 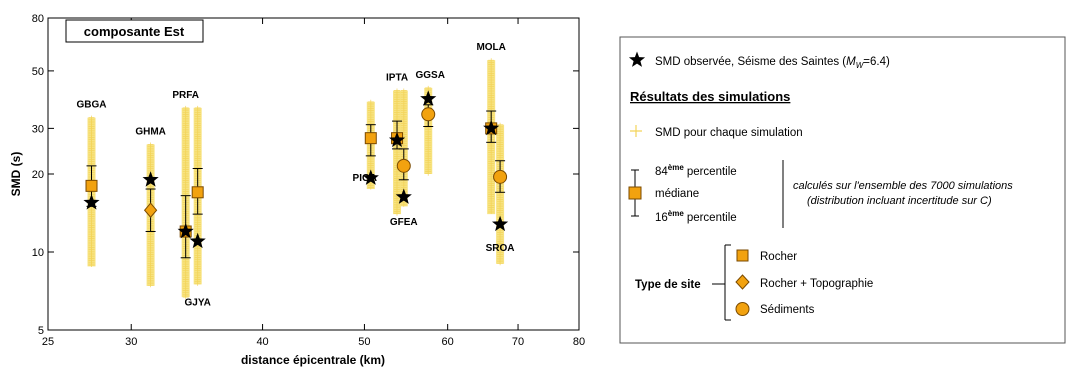 I want to click on station-label: GJYA, so click(x=198, y=302).